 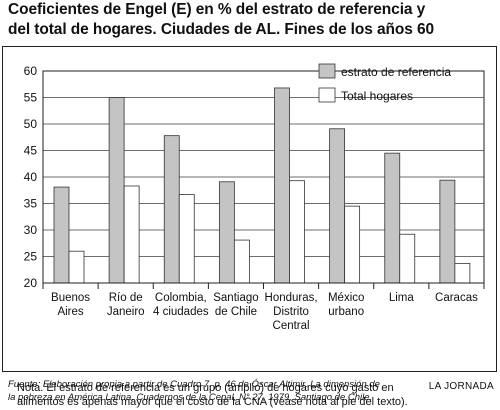 What do you see at coordinates (31, 257) in the screenshot?
I see `y-tick-label-25: 25` at bounding box center [31, 257].